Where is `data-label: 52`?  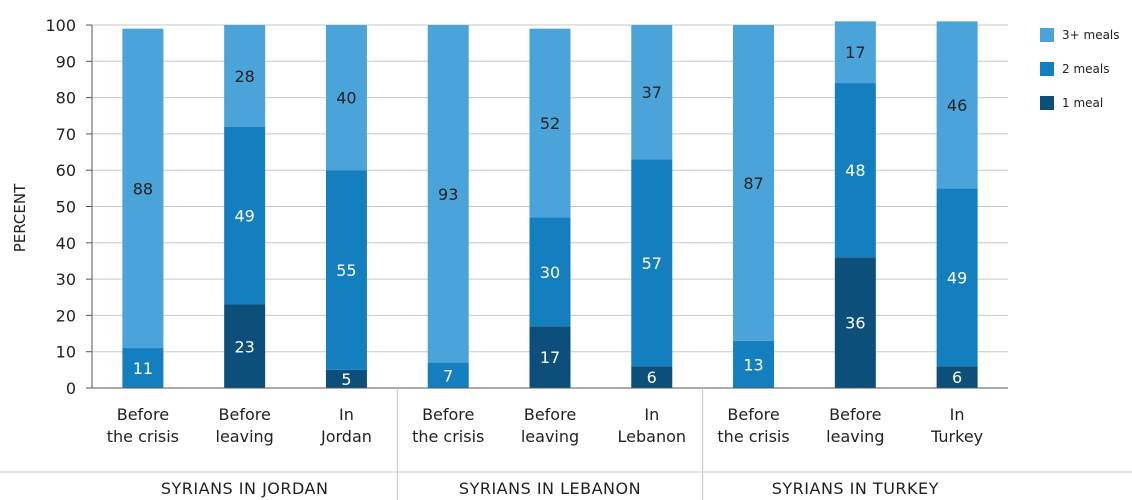
data-label: 52 is located at coordinates (550, 123).